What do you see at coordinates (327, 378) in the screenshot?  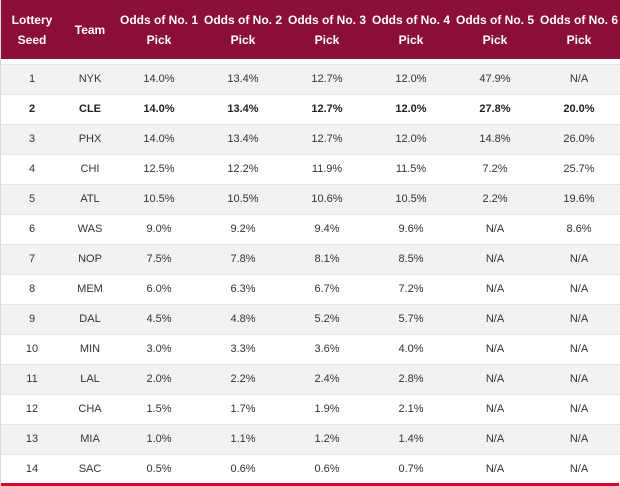 I see `cell-odds-pick-3: 2.4%` at bounding box center [327, 378].